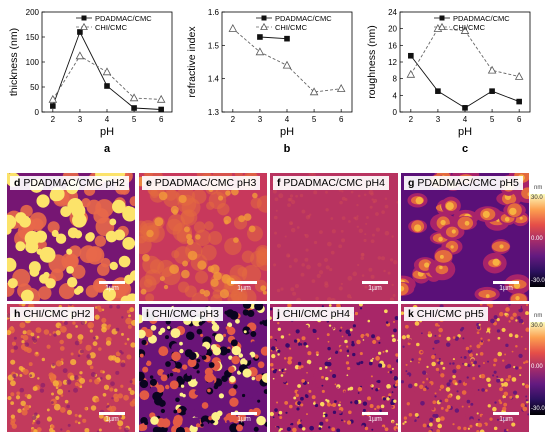 The image size is (550, 439). What do you see at coordinates (392, 45) in the screenshot?
I see `y-tick-label: 16` at bounding box center [392, 45].